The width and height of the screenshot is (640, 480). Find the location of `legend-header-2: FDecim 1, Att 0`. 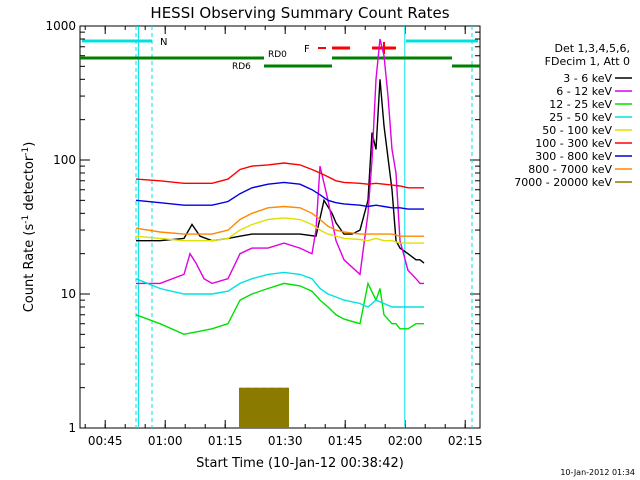

legend-header-2: FDecim 1, Att 0 is located at coordinates (587, 61).